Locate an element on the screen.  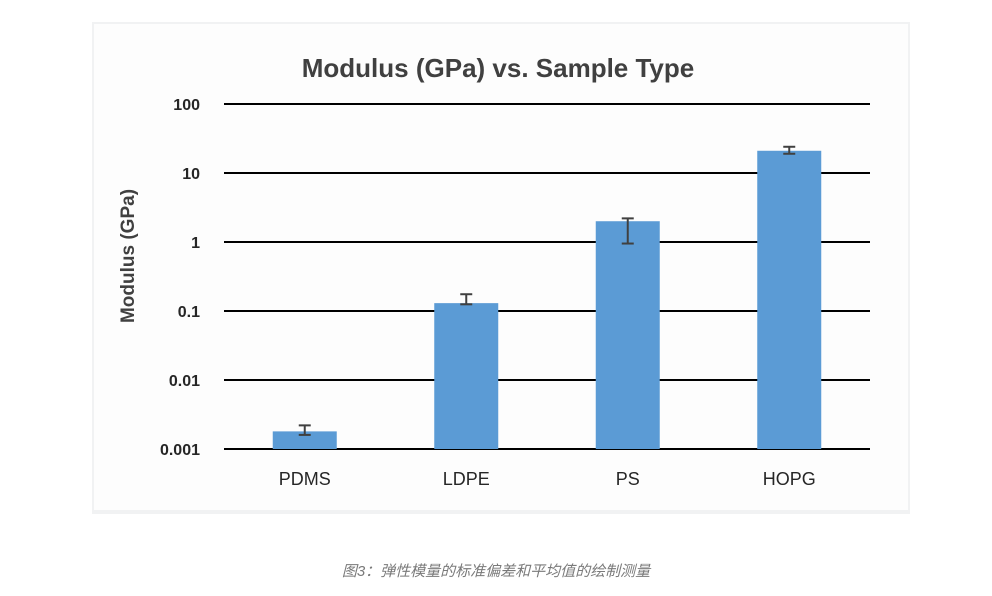
y-tick-label: 0.1 is located at coordinates (189, 312).